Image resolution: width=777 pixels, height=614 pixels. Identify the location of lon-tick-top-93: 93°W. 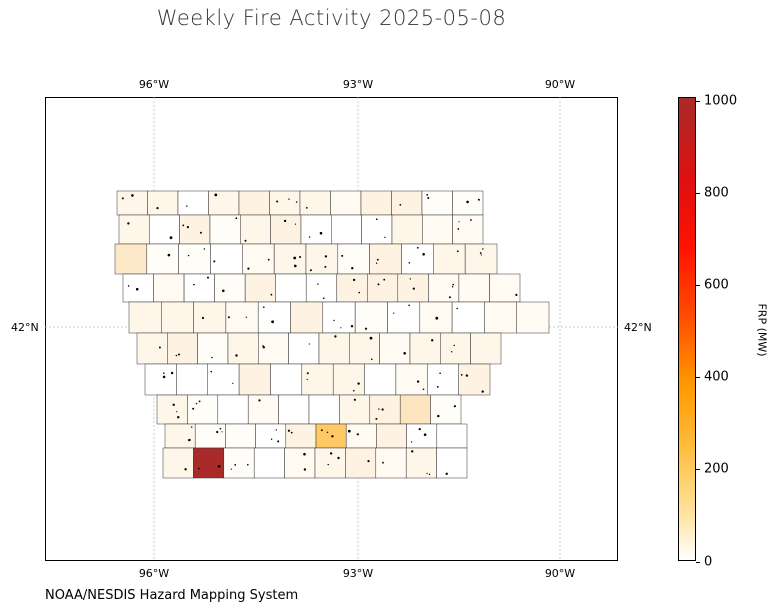
(358, 84).